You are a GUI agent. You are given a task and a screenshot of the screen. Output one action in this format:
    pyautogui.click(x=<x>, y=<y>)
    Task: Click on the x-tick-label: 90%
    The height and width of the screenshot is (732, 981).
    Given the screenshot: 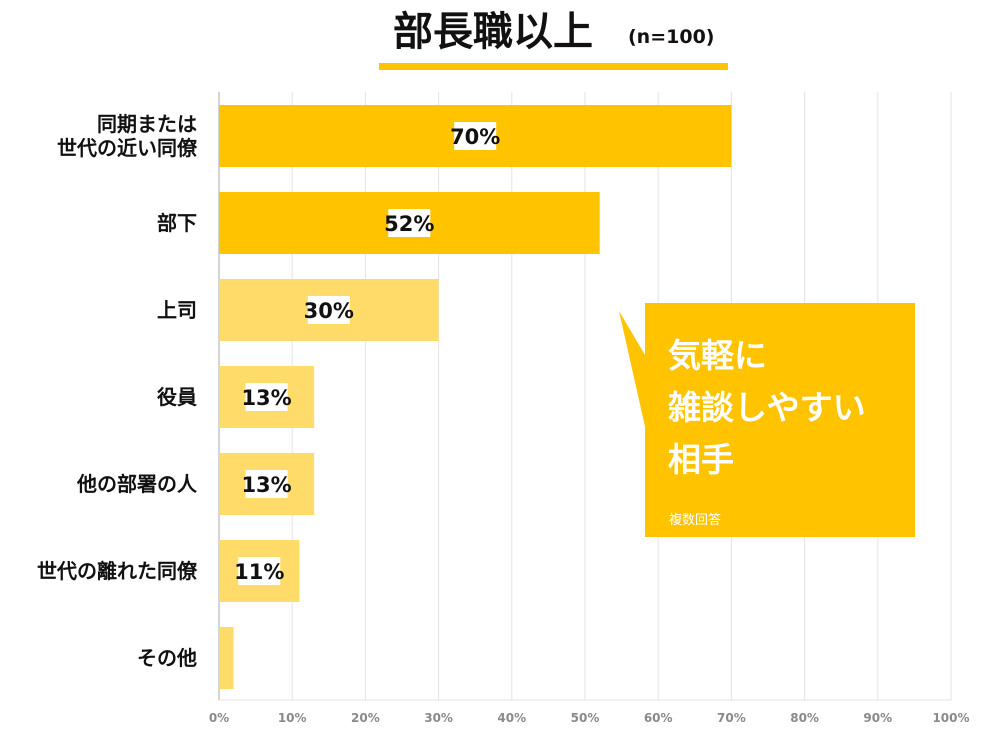 What is the action you would take?
    pyautogui.click(x=877, y=718)
    